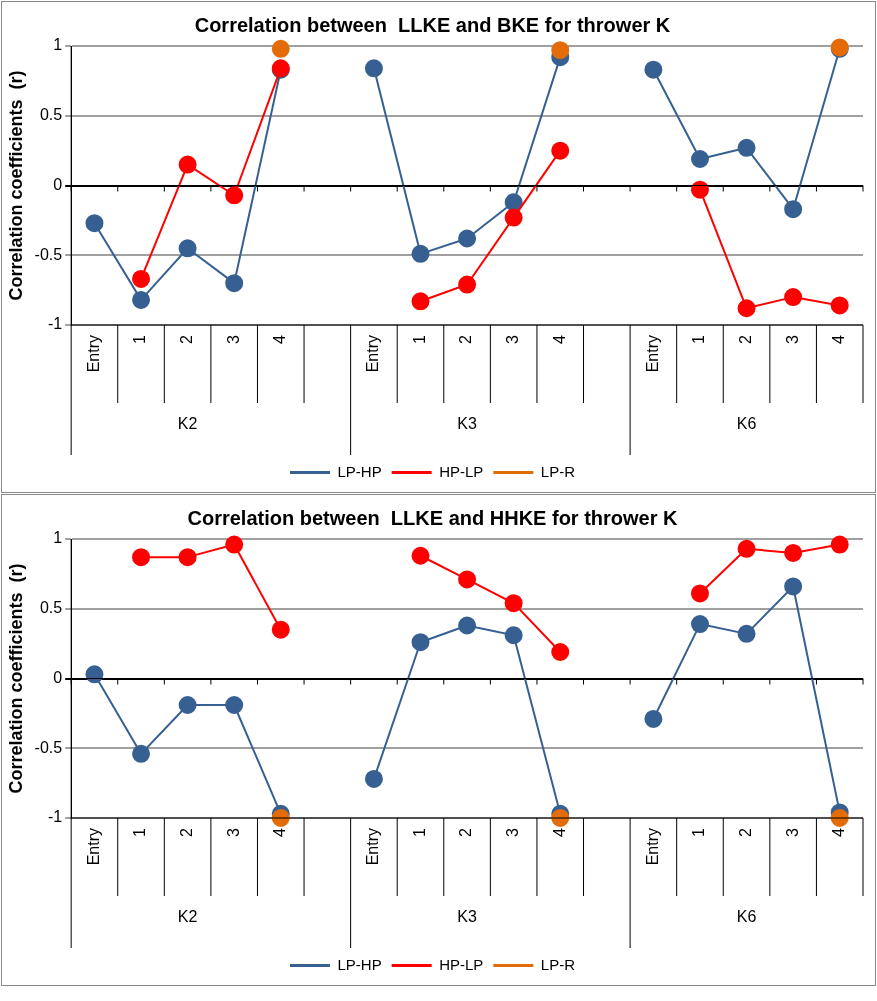 The width and height of the screenshot is (877, 1001). I want to click on chart-title: Correlation between LLKE and BKE for thrower K, so click(432, 24).